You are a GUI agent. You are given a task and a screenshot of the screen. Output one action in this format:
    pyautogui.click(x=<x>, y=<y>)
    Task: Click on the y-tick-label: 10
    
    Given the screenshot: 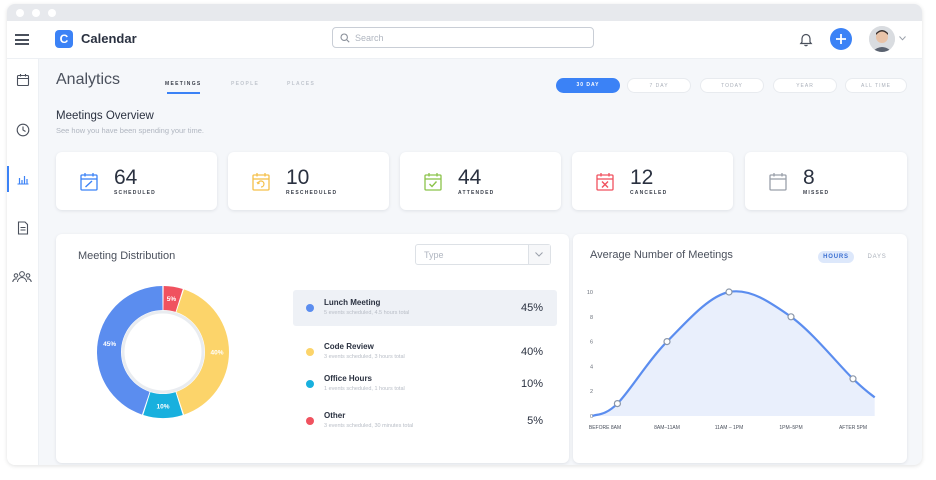 What is the action you would take?
    pyautogui.click(x=590, y=293)
    